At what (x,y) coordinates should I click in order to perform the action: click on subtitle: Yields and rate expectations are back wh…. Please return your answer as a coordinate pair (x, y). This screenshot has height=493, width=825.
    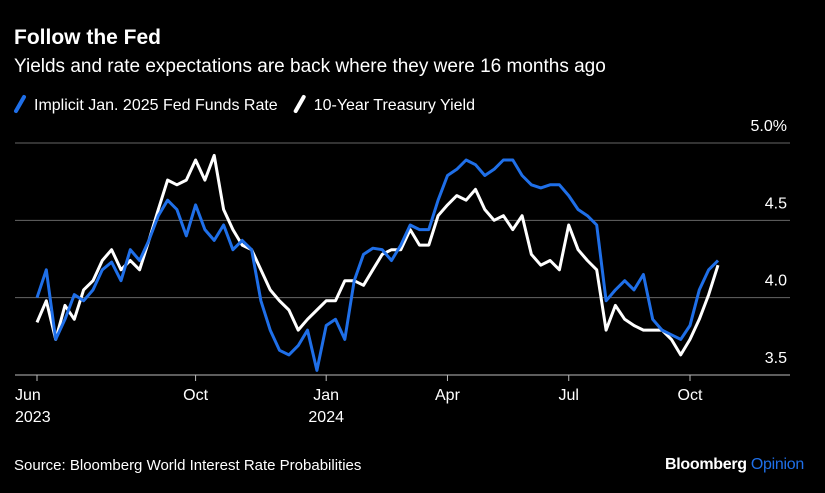
    Looking at the image, I should click on (310, 66).